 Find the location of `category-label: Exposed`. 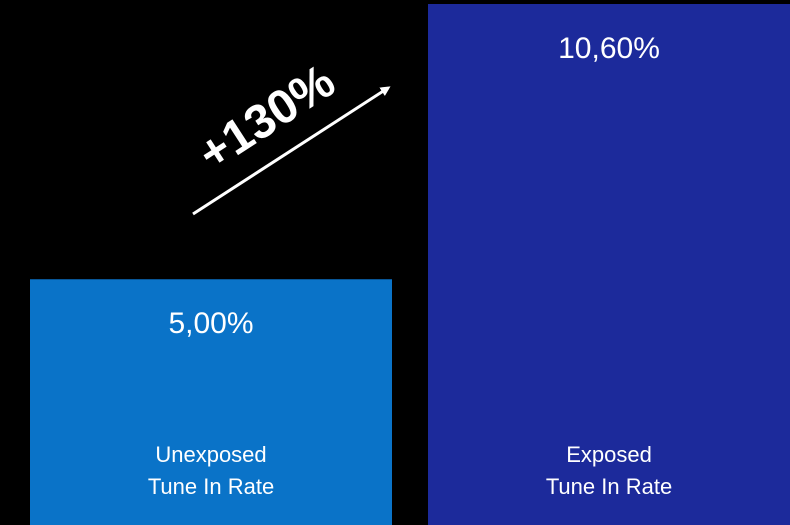

category-label: Exposed is located at coordinates (609, 454).